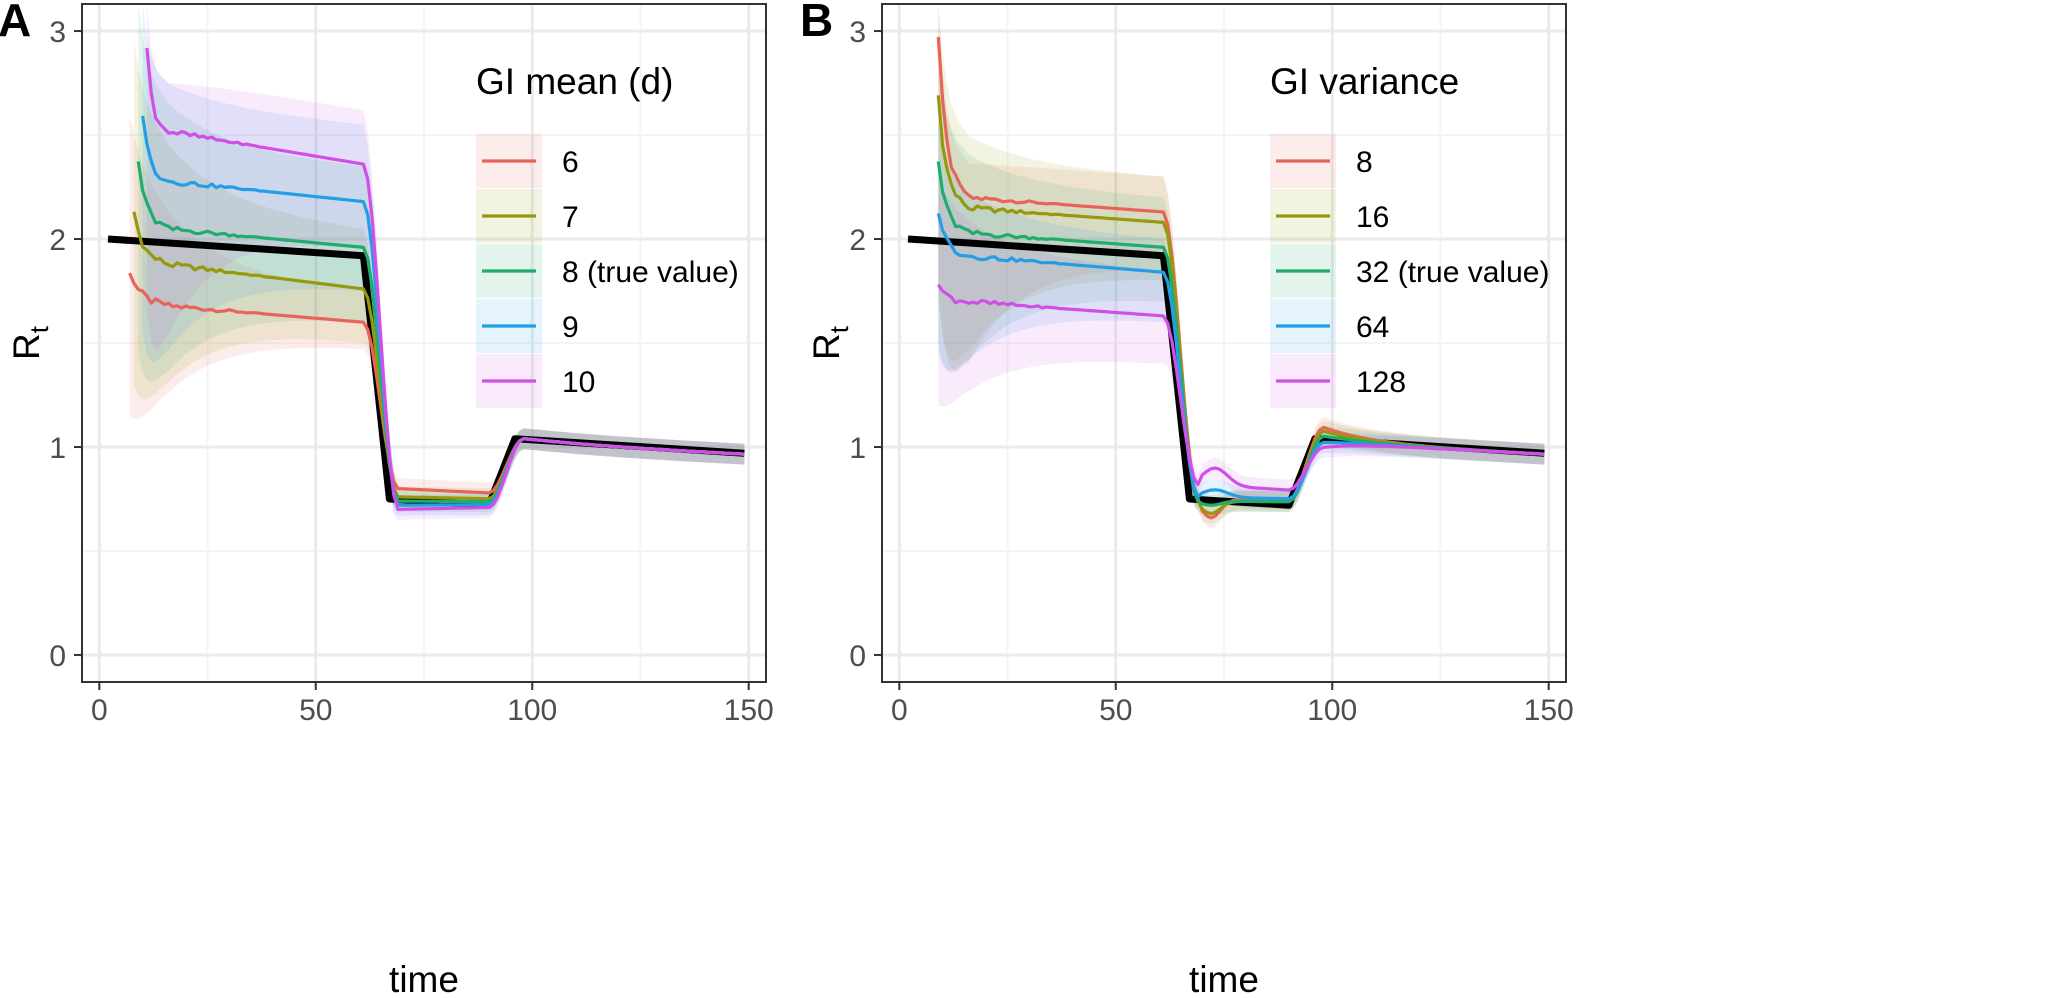  Describe the element at coordinates (1364, 162) in the screenshot. I see `legend-label: 8` at that location.